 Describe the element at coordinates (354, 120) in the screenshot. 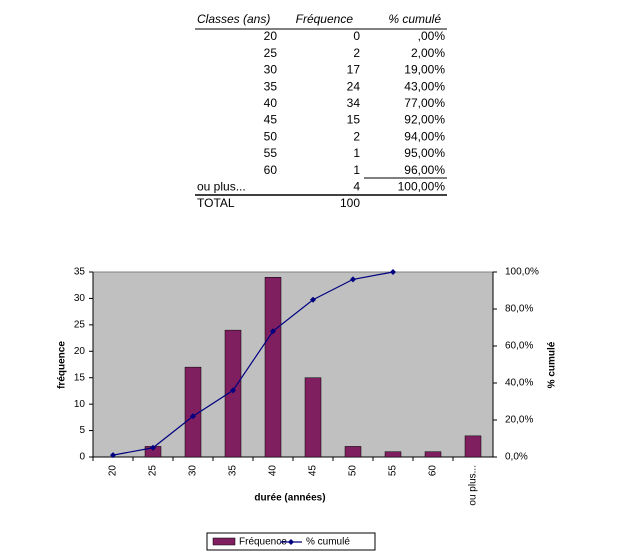

I see `table-cell: 15` at that location.